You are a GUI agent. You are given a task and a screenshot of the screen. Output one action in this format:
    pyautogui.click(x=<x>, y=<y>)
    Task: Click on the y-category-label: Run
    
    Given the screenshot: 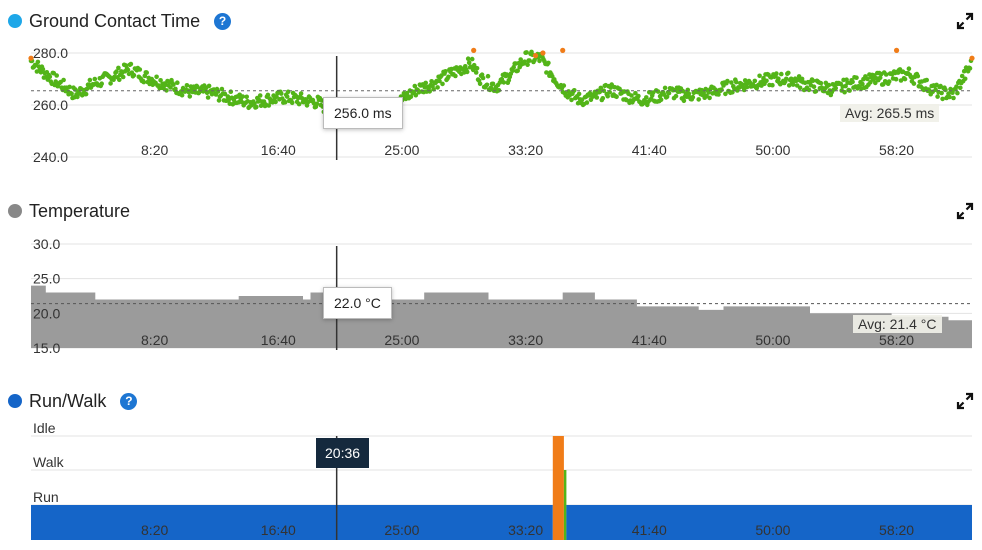 What is the action you would take?
    pyautogui.click(x=46, y=497)
    